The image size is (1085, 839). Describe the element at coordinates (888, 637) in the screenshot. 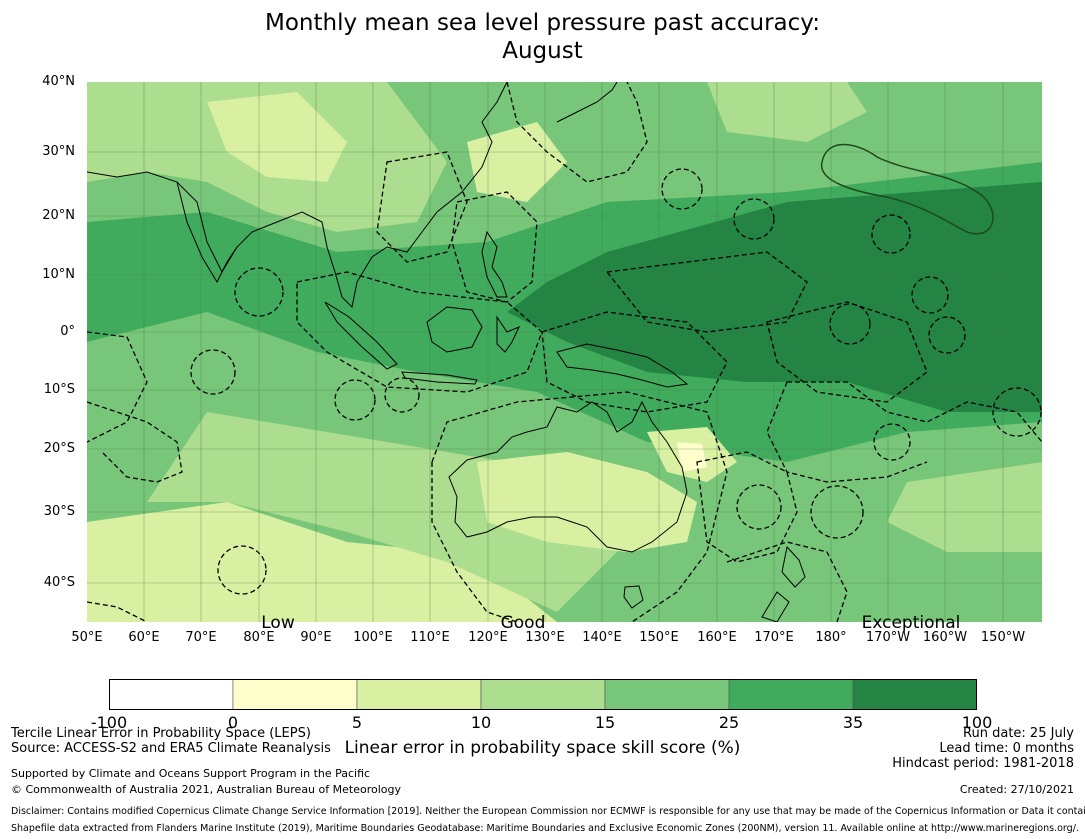

I see `lon-label: 170°W` at that location.